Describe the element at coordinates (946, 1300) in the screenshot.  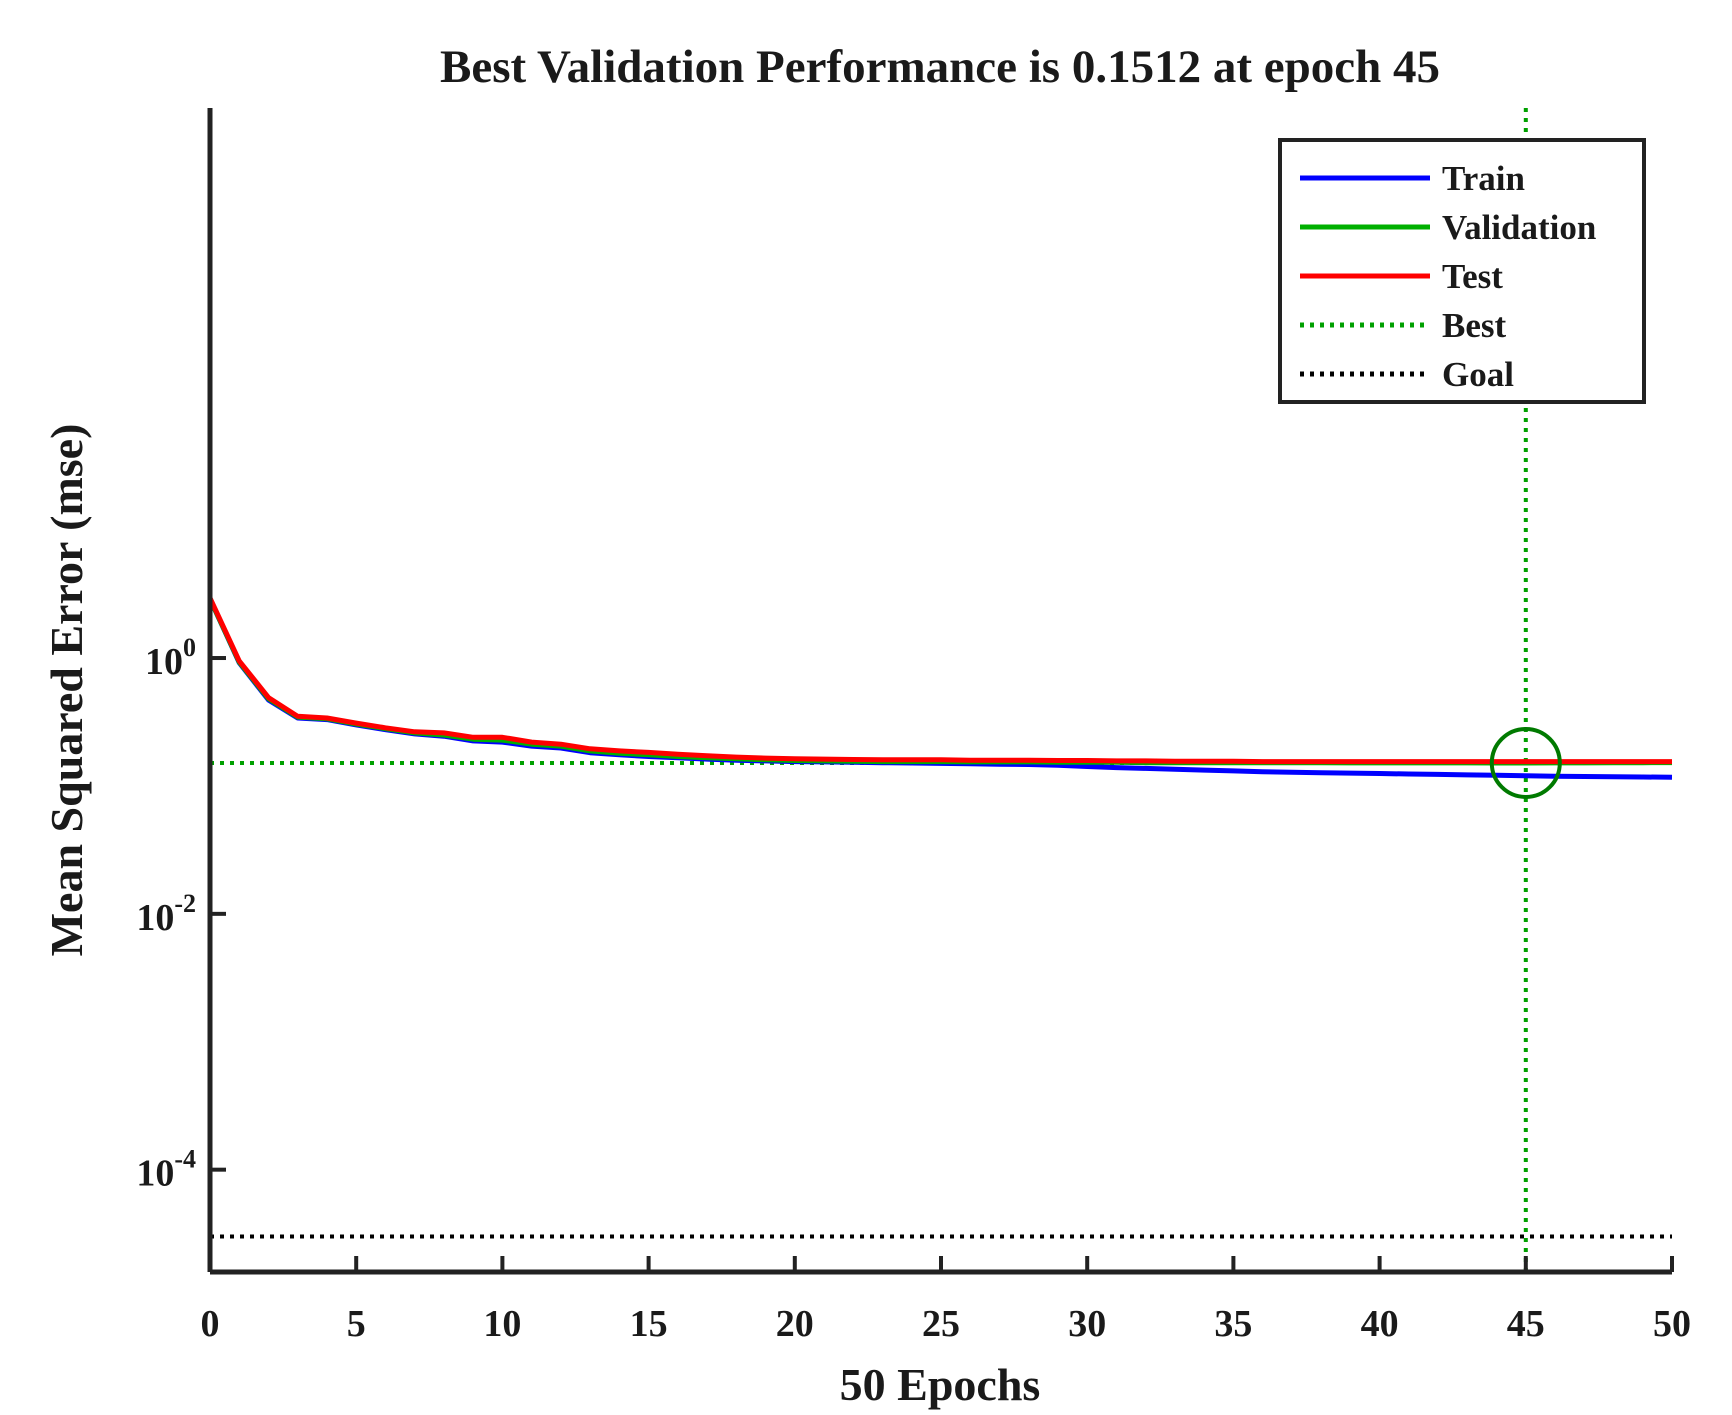
I see `x-axis-ticks: 0 5 10 15 20 25 30 35 40 45 50` at that location.